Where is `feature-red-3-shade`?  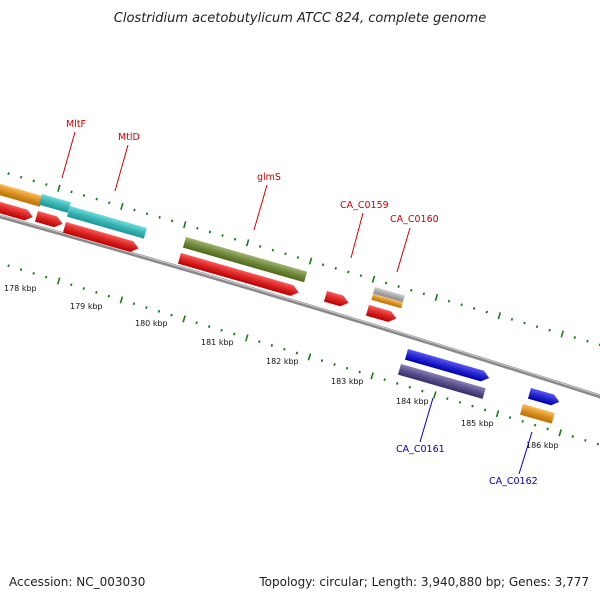
feature-red-3-shade is located at coordinates (100, 237).